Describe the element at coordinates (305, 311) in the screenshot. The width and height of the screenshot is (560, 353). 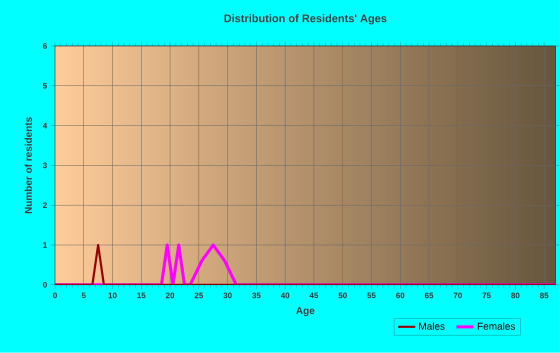
I see `x-axis-title: Age` at that location.